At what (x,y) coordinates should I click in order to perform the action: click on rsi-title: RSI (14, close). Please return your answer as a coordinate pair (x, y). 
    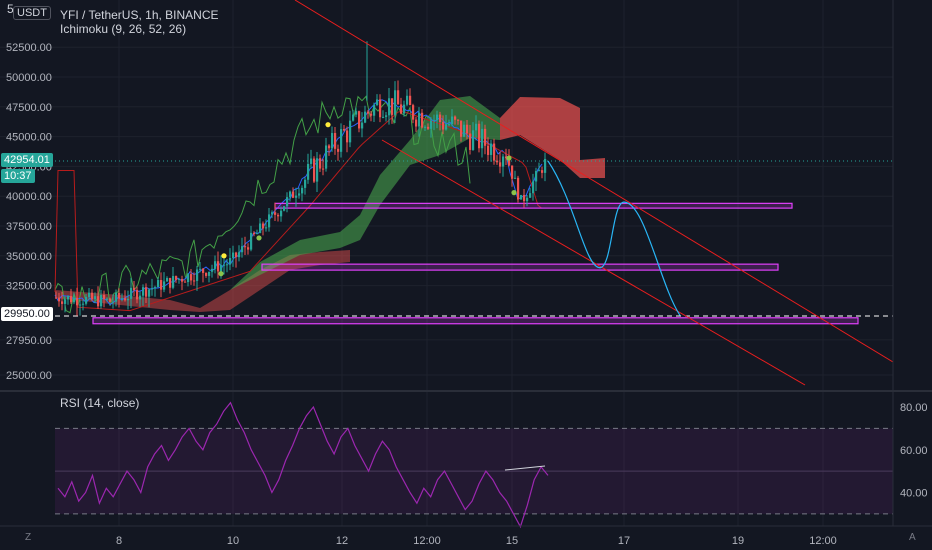
    Looking at the image, I should click on (100, 403).